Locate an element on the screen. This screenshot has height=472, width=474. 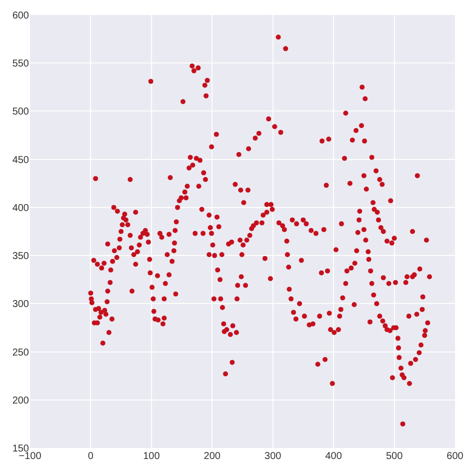
x-tick-label: 500 is located at coordinates (395, 456).